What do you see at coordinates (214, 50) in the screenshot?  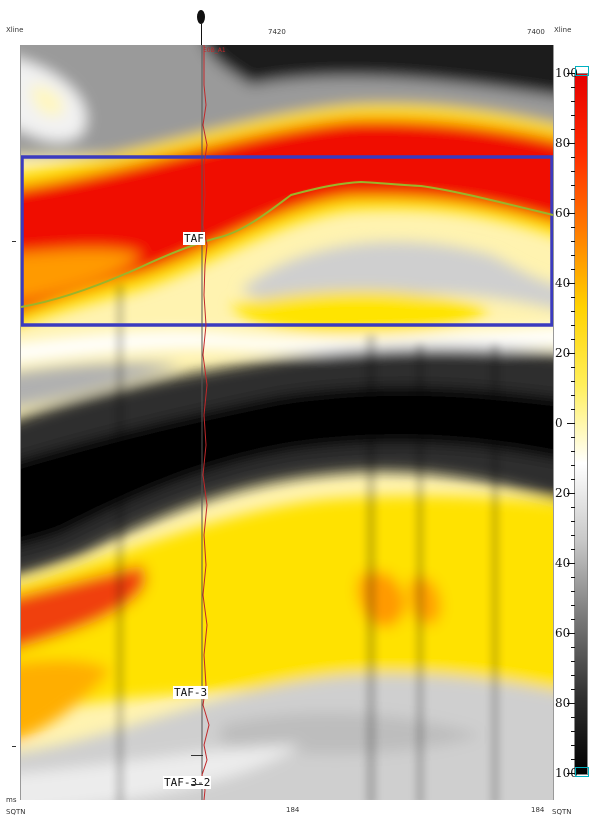 I see `well-name-tag: E0B_A1` at bounding box center [214, 50].